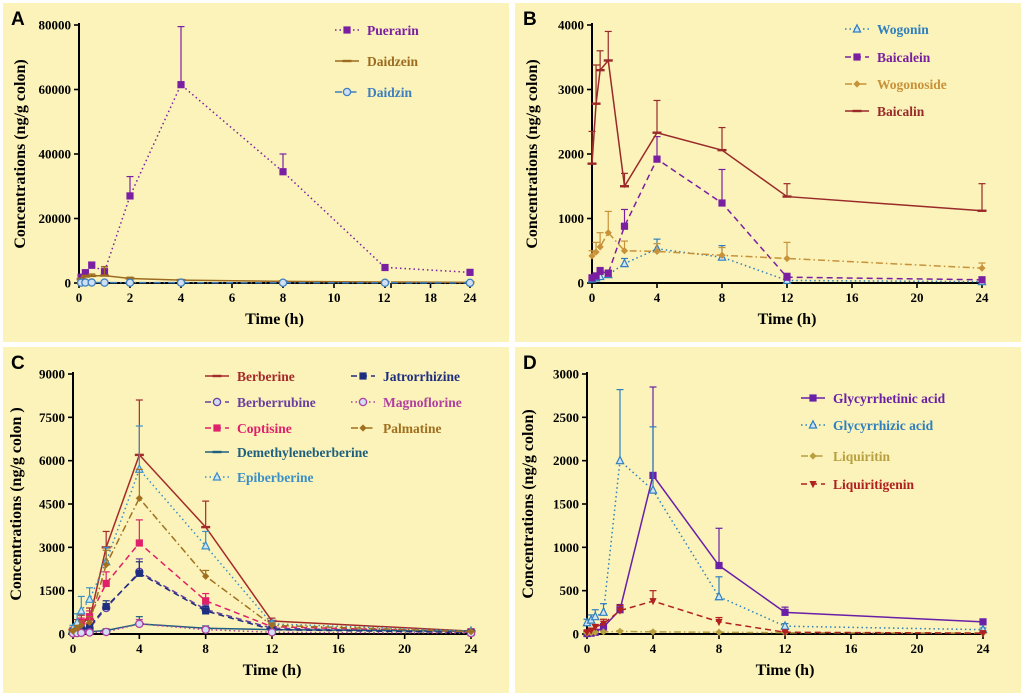  I want to click on panel-c-legend-berberrubine-label: Berberrubine, so click(276, 402).